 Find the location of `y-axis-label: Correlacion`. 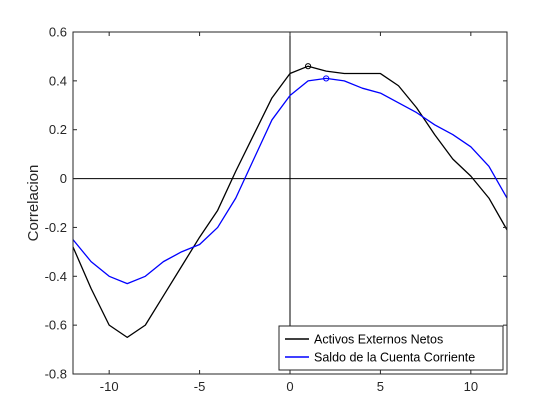

y-axis-label: Correlacion is located at coordinates (33, 203).